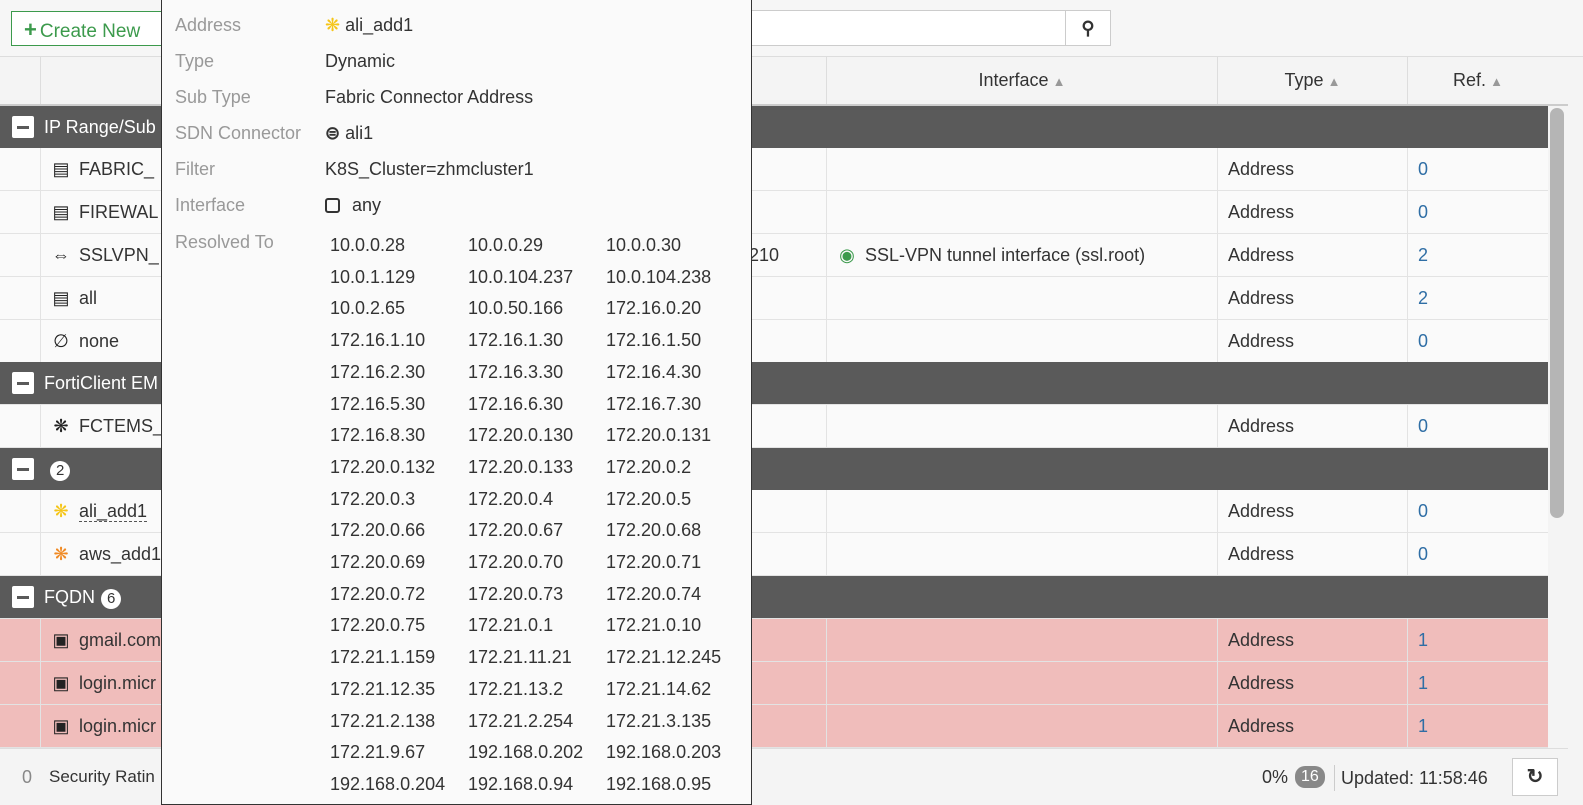 The image size is (1583, 805). I want to click on resolved-ip: 172.20.0.131, so click(659, 435).